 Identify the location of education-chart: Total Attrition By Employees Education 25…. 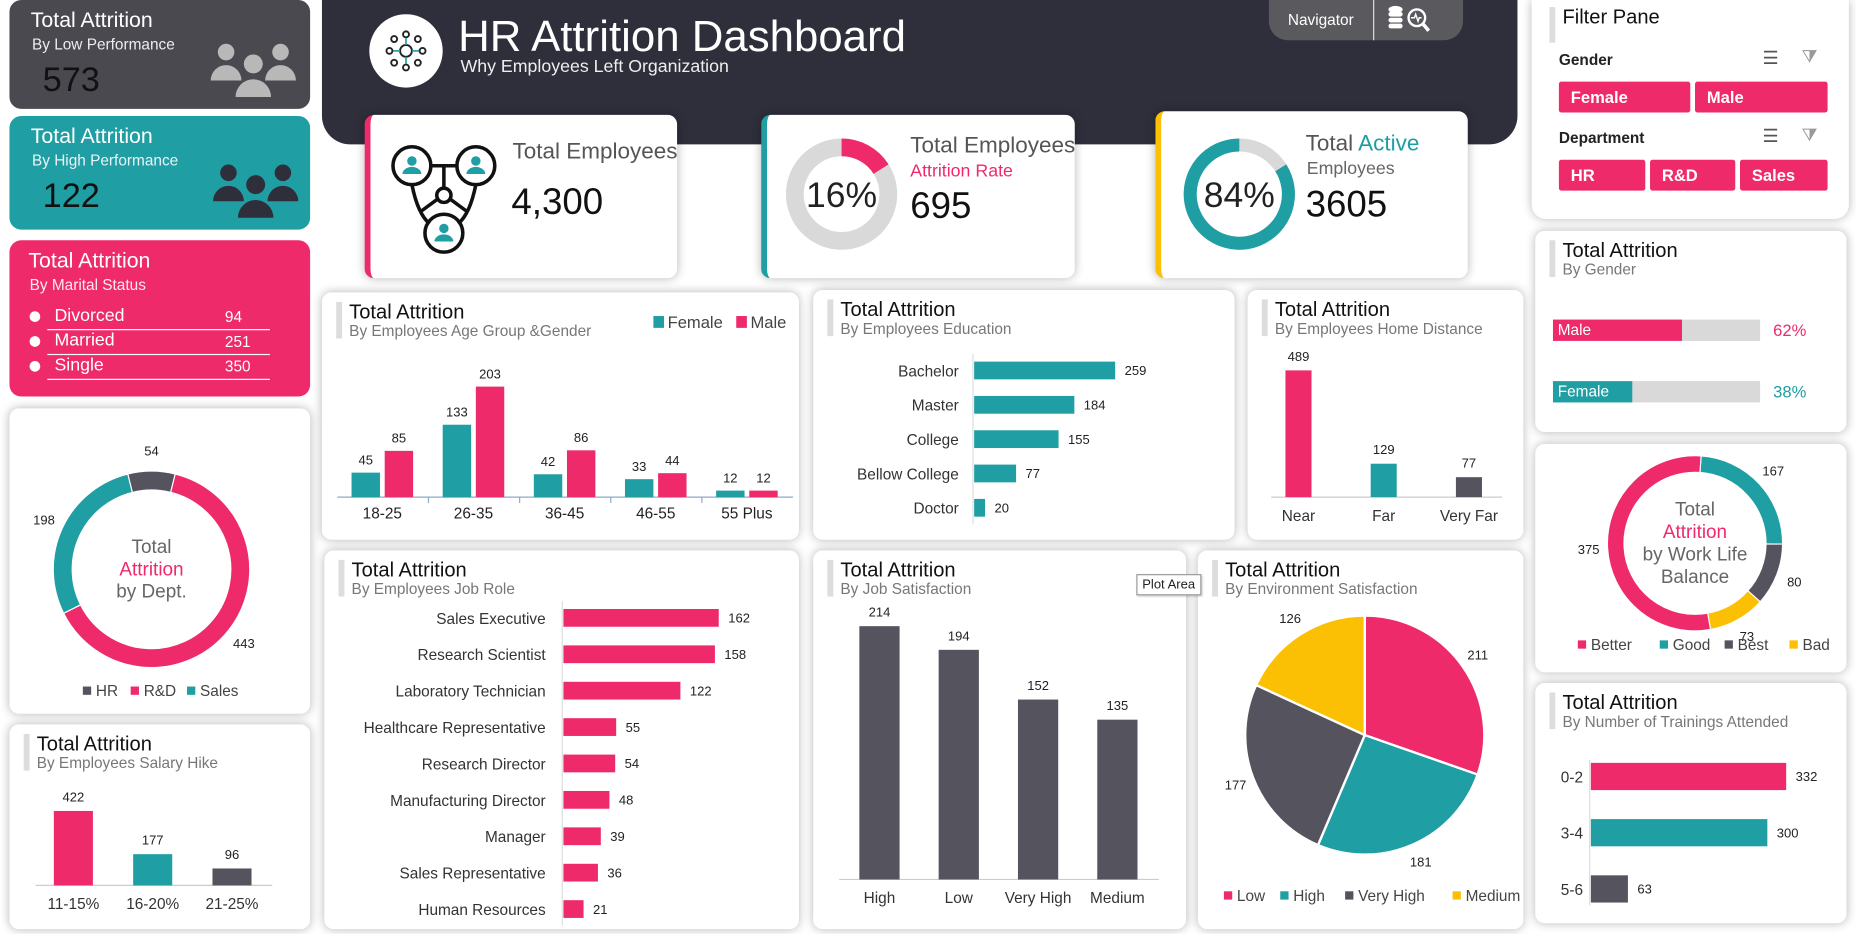
(1024, 414).